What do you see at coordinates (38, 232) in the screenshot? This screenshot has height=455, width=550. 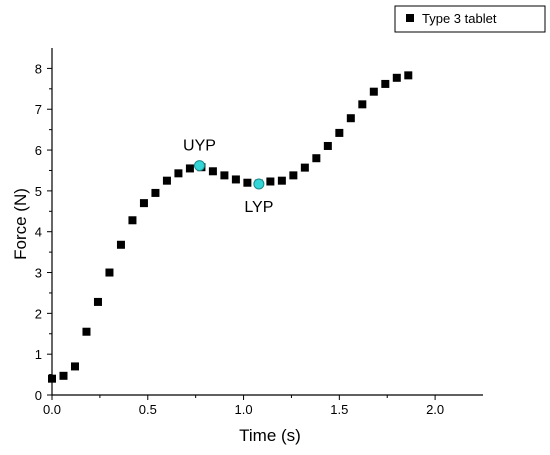 I see `y-tick-label: 4` at bounding box center [38, 232].